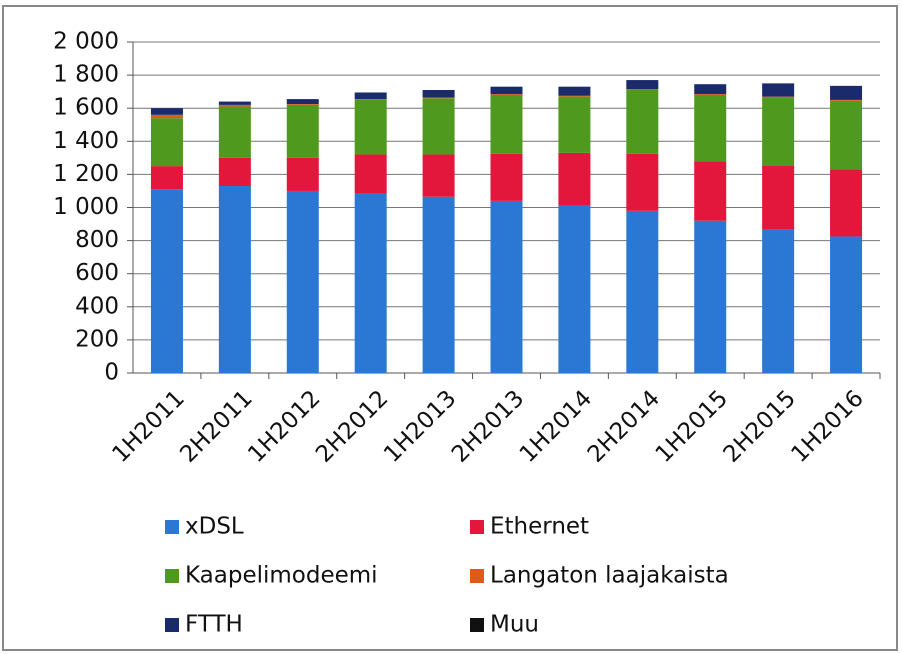  What do you see at coordinates (284, 426) in the screenshot?
I see `x-tick-label: 1H2012` at bounding box center [284, 426].